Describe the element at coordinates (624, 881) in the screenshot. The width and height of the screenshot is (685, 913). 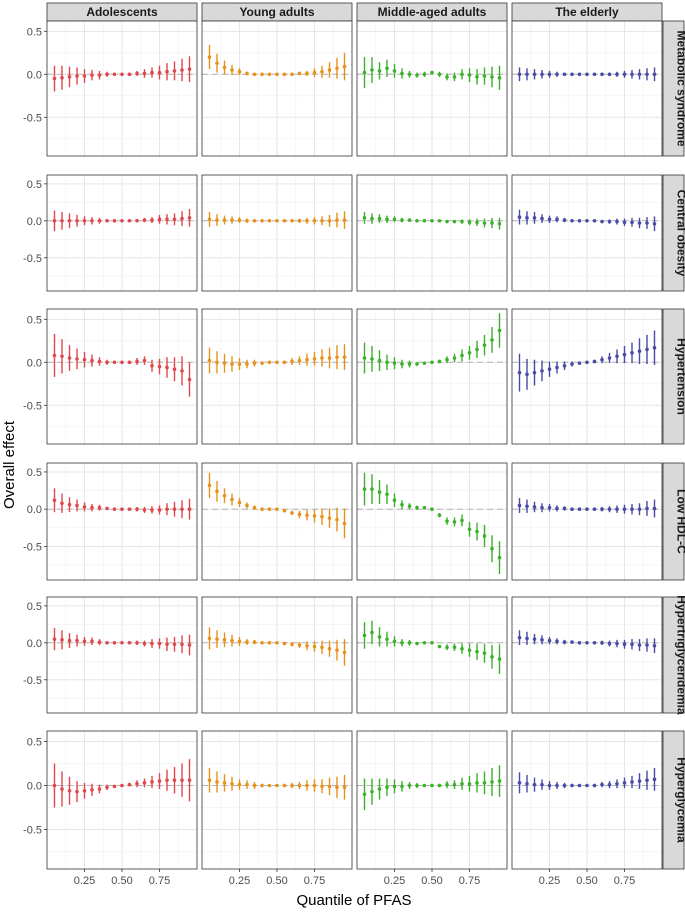
I see `x-tick-label: 0.75` at that location.